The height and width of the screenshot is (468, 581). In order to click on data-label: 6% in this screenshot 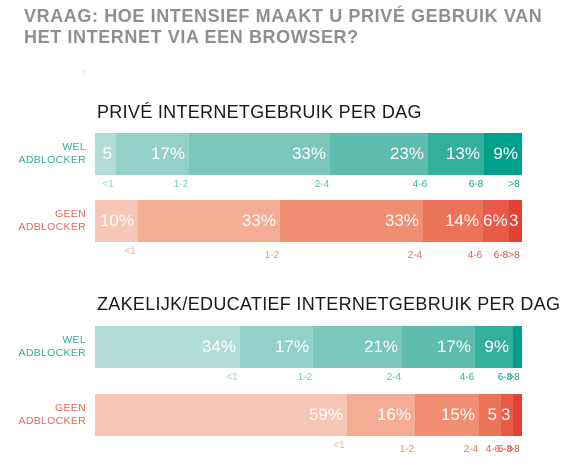, I will do `click(495, 220)`.